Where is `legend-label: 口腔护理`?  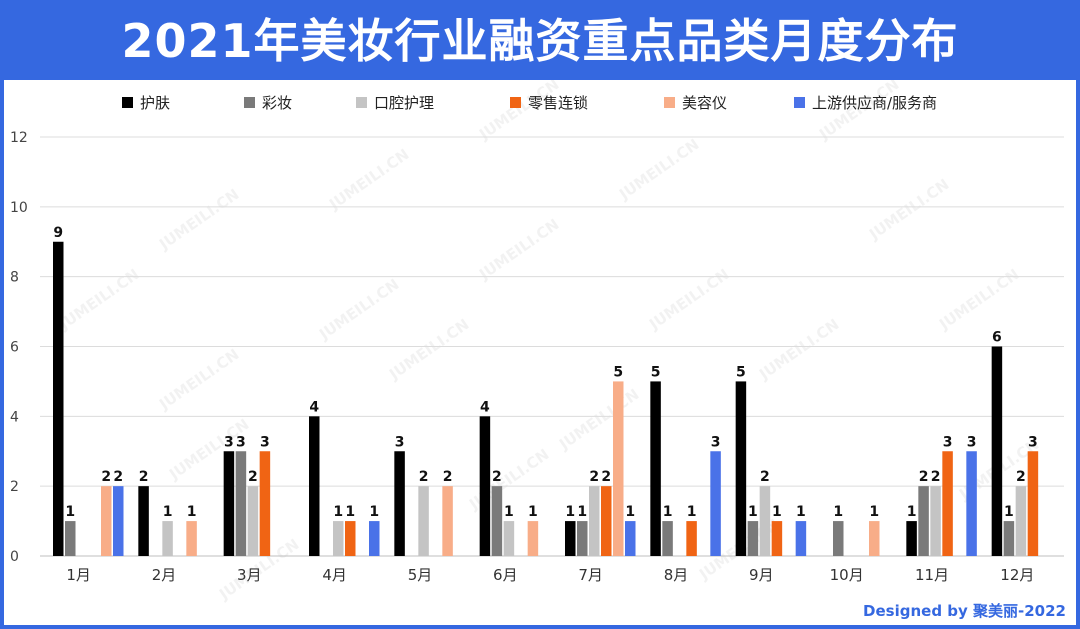
legend-label: 口腔护理 is located at coordinates (404, 103).